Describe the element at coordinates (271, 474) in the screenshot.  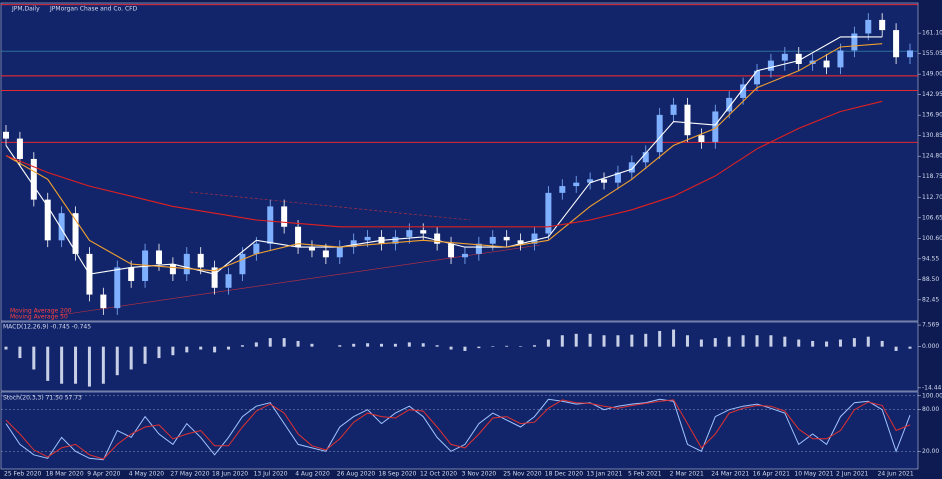
I see `x-tick-label: 13 Jul 2020` at that location.